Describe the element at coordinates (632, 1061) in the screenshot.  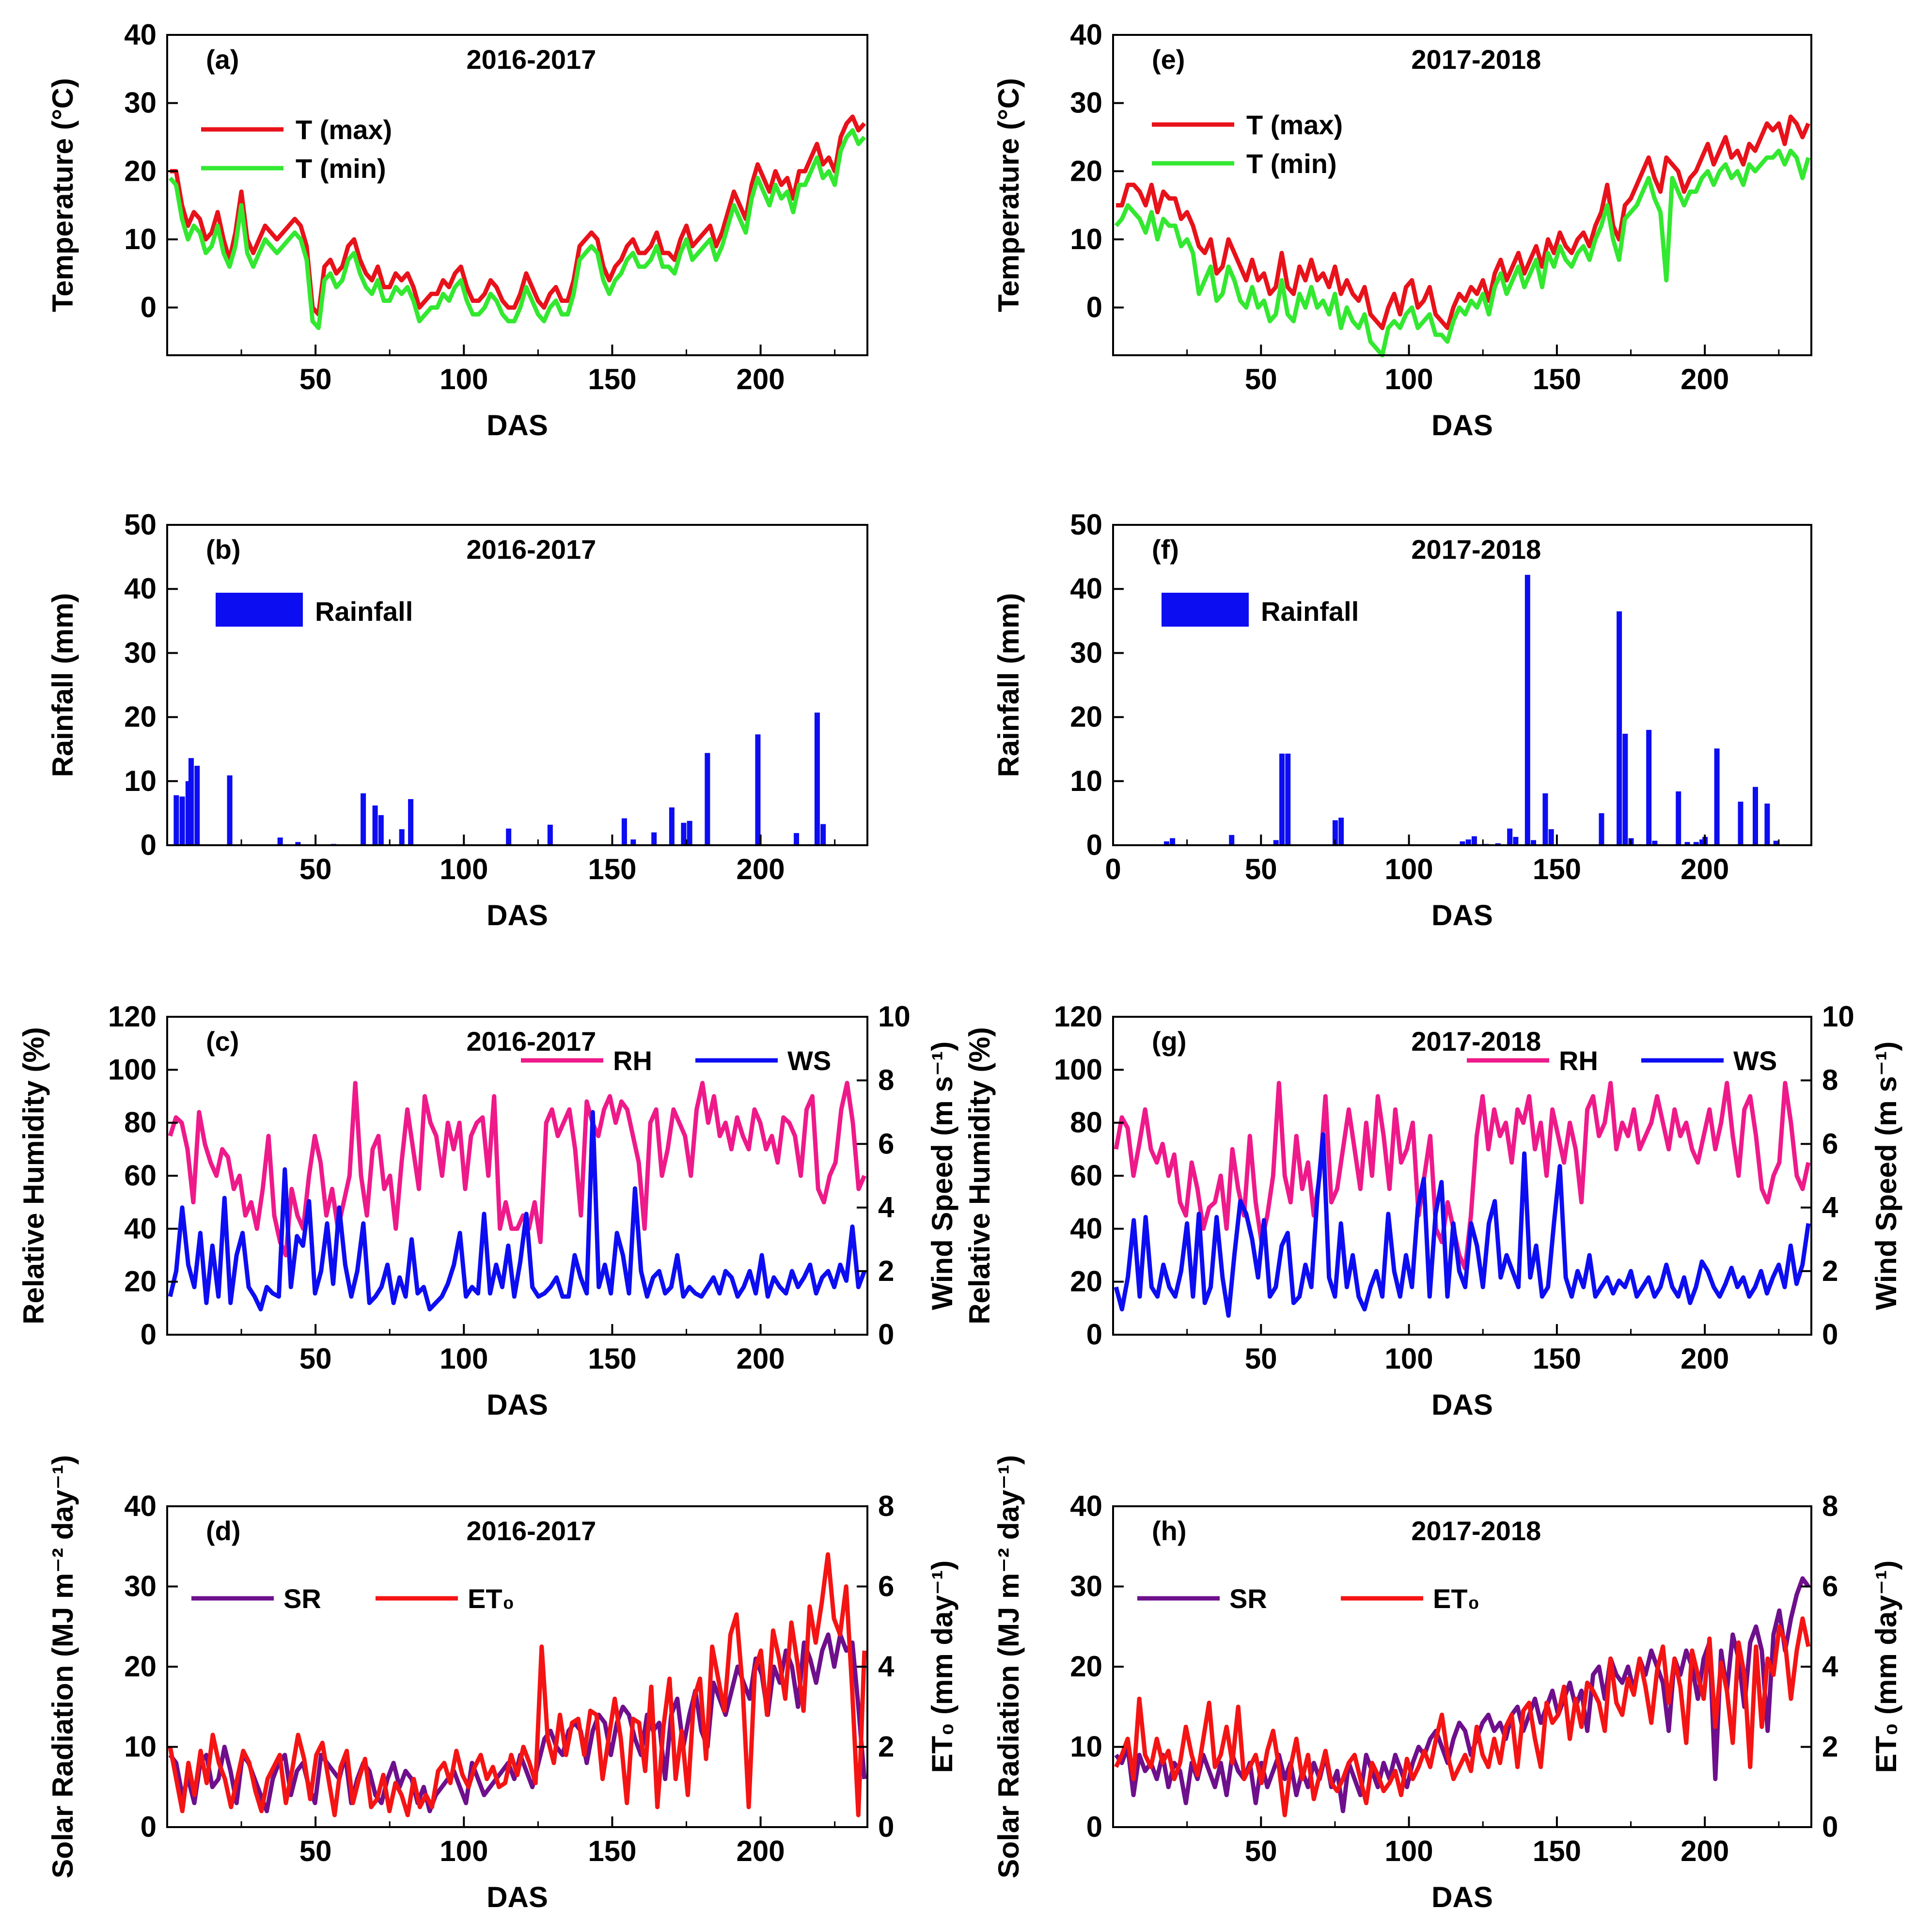
I see `legend-label: RH` at that location.